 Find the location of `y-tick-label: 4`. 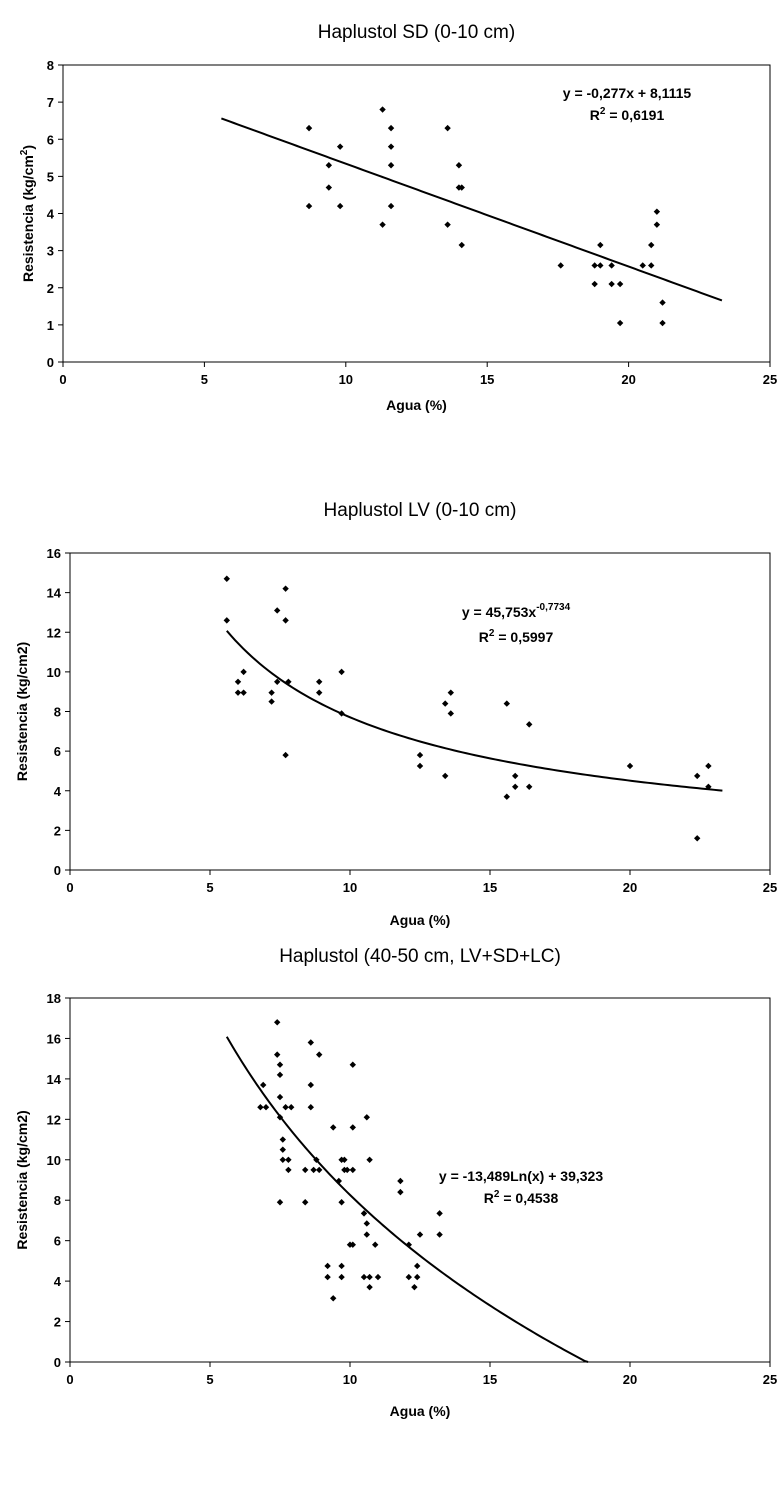

y-tick-label: 4 is located at coordinates (58, 1281).